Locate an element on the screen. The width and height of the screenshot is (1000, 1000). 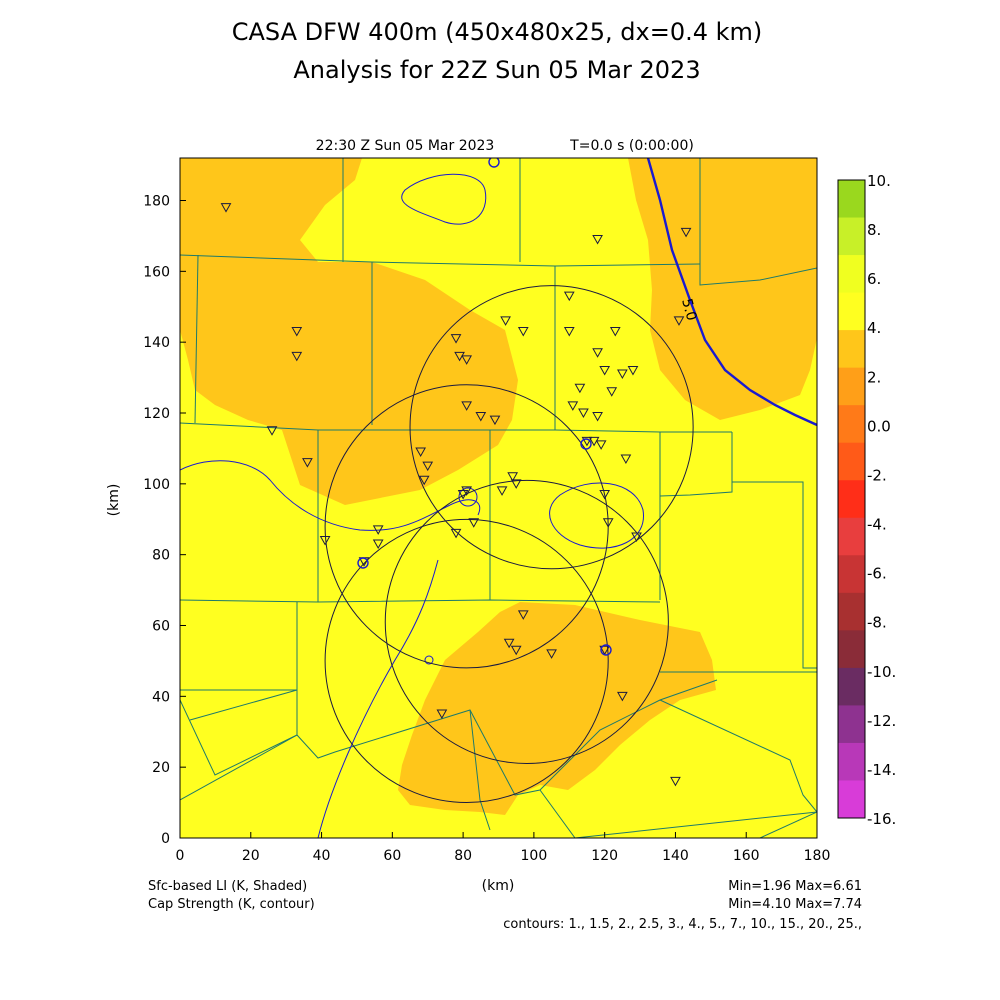
colorbar-label: 2. is located at coordinates (874, 377).